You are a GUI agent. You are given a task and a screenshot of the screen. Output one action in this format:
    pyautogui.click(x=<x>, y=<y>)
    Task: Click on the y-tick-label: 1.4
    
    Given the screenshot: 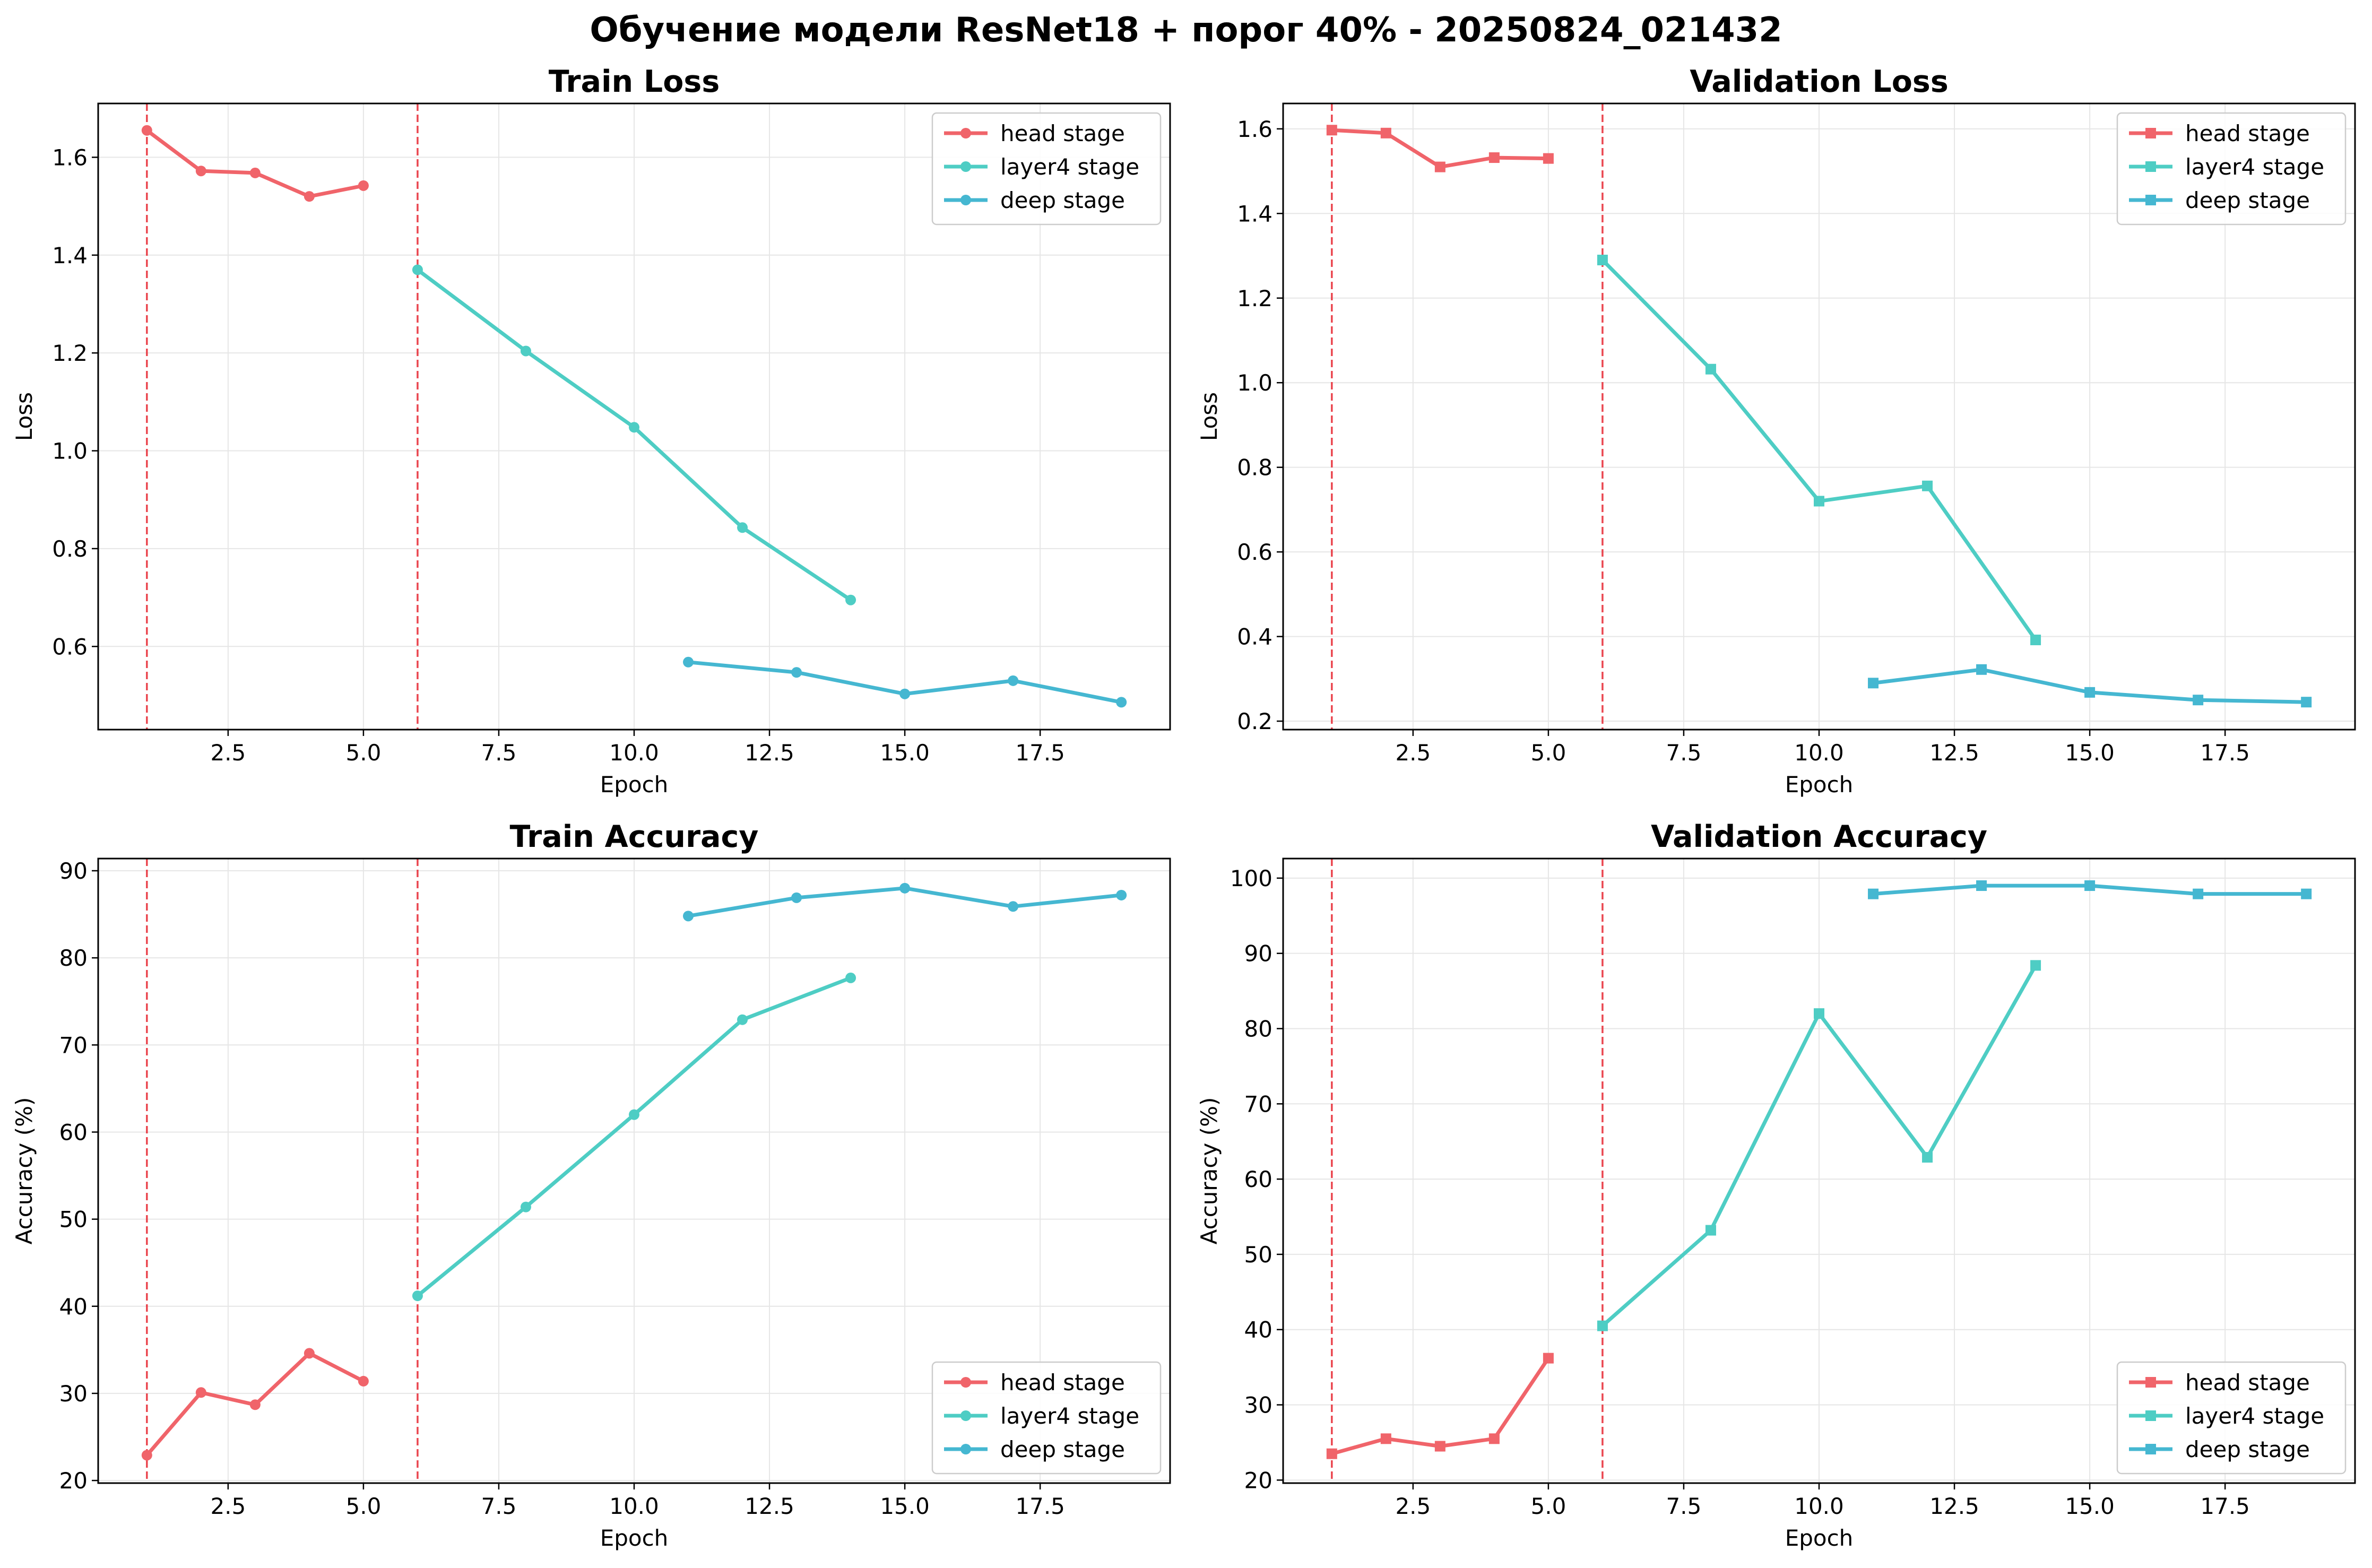 What is the action you would take?
    pyautogui.click(x=70, y=255)
    